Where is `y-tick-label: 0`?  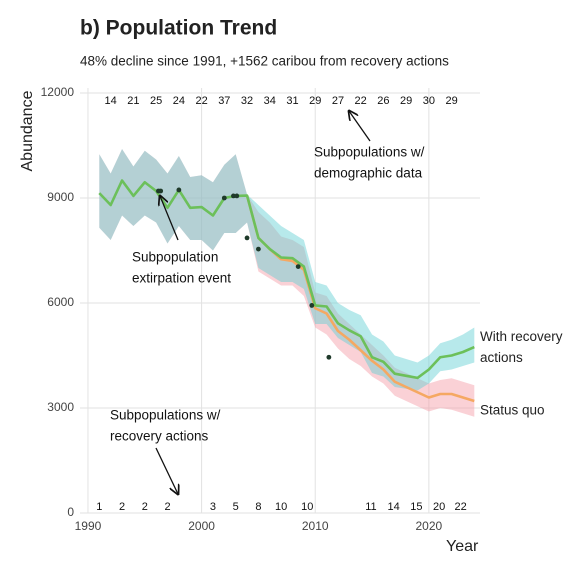
y-tick-label: 0 is located at coordinates (70, 512).